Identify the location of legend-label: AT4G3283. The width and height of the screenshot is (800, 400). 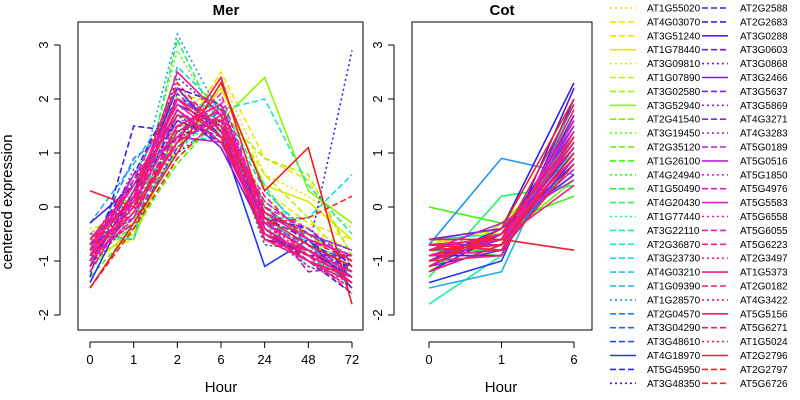
(764, 134).